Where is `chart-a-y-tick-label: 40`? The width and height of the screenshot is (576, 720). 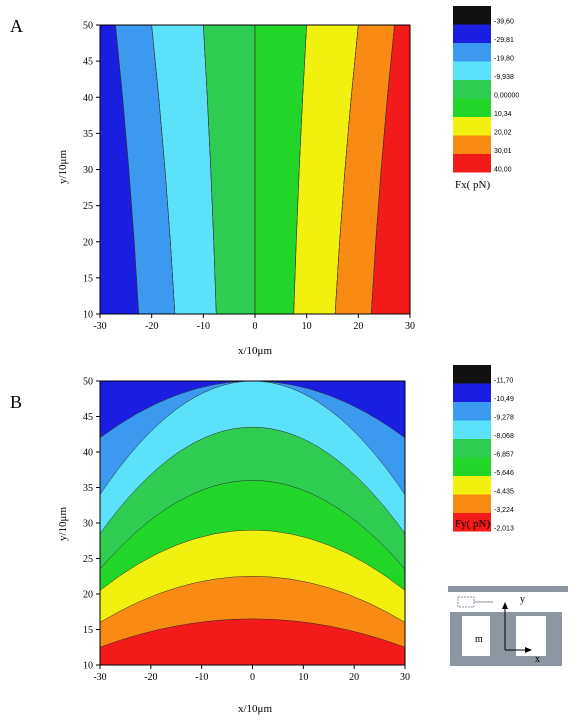
chart-a-y-tick-label: 40 is located at coordinates (88, 98).